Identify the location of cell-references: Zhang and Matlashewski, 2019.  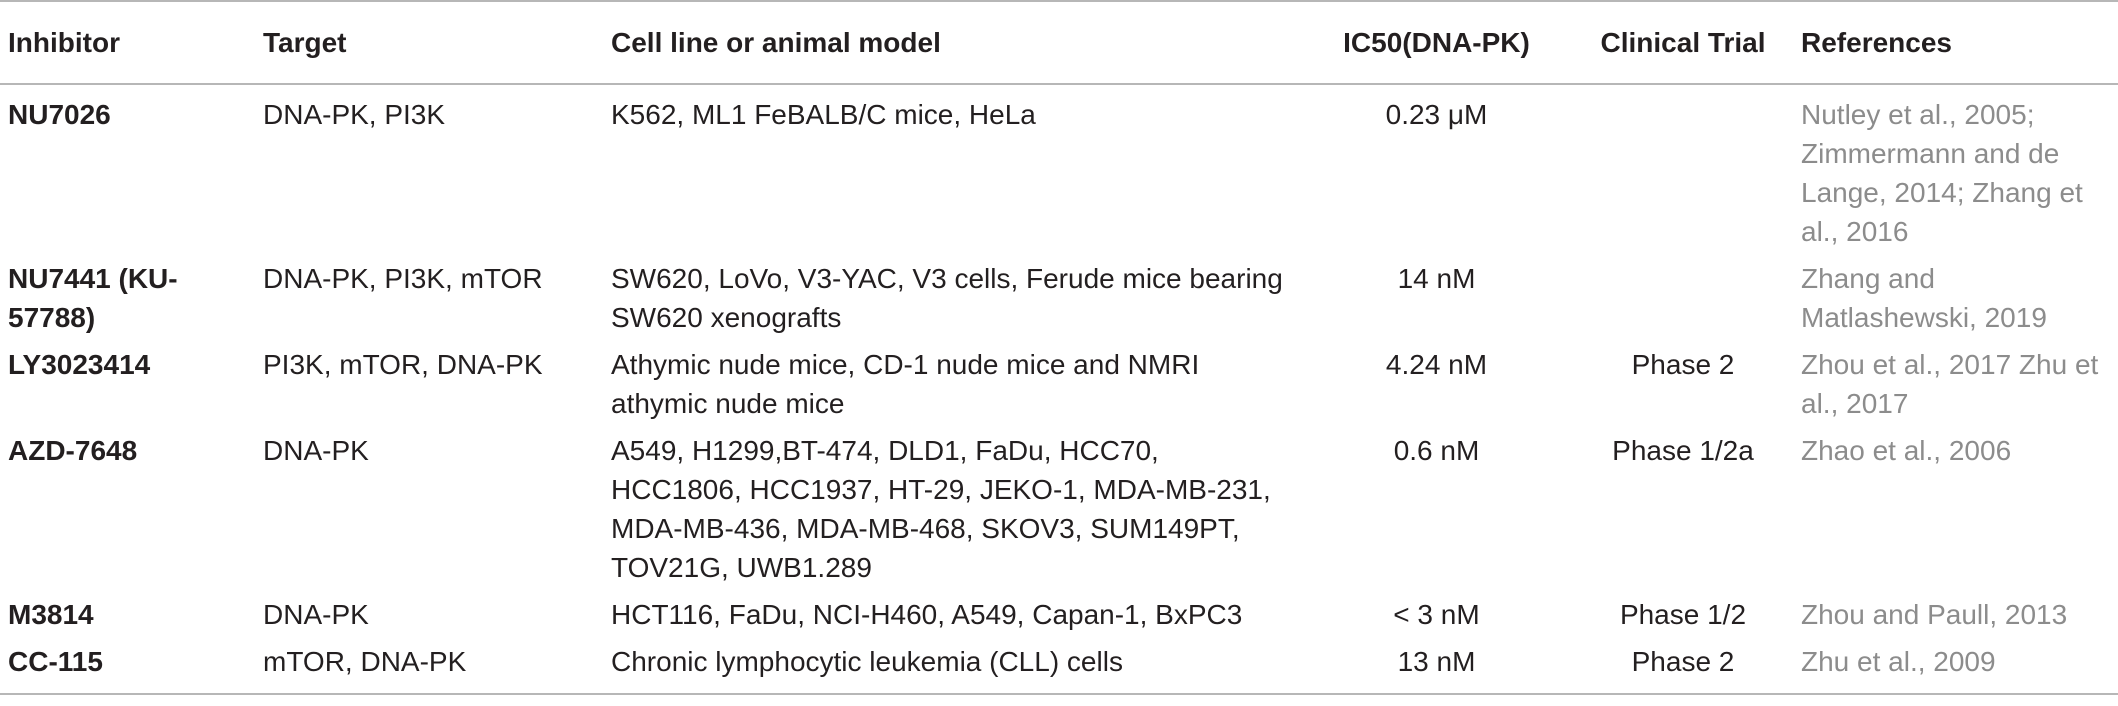
(1924, 298).